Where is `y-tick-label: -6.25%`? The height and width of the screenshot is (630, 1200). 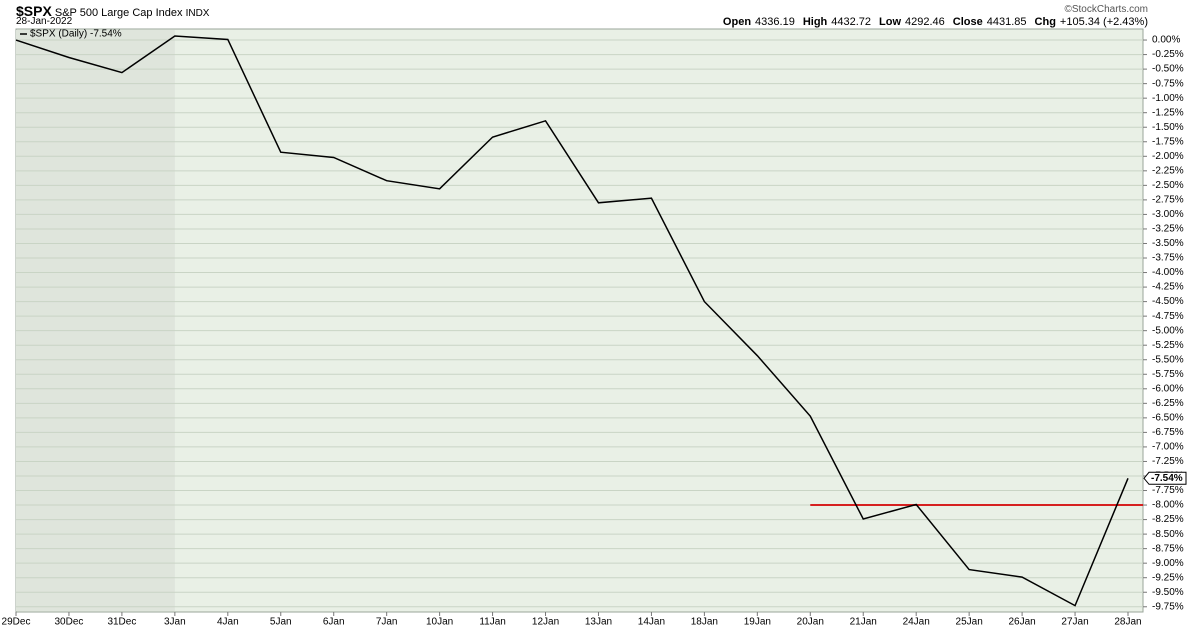
y-tick-label: -6.25% is located at coordinates (1168, 403).